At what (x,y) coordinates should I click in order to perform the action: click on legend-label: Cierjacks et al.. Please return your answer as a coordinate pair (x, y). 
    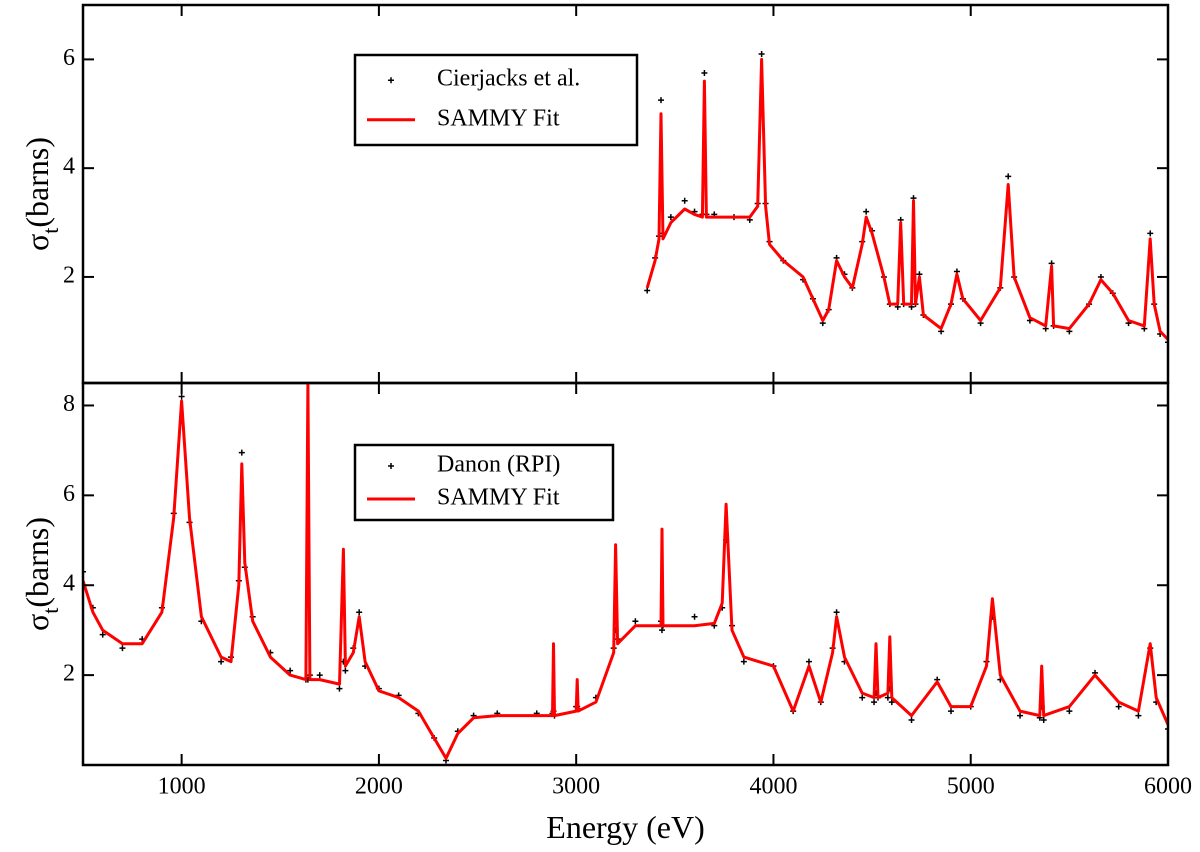
    Looking at the image, I should click on (508, 79).